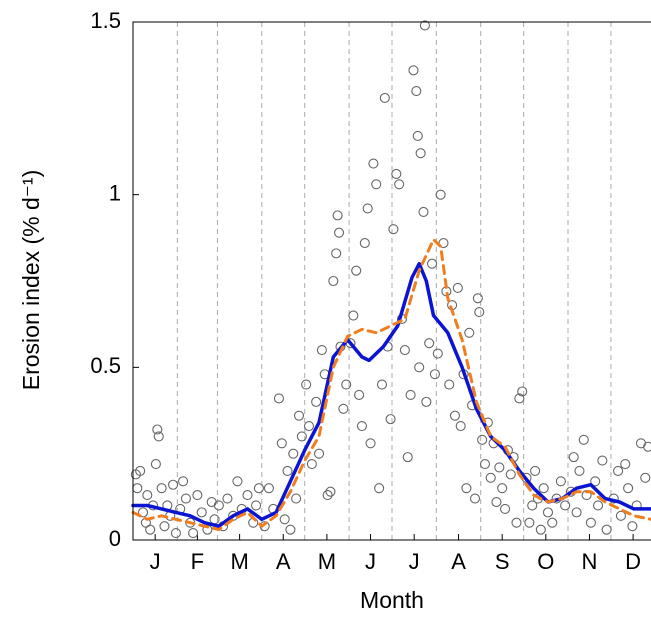 Image resolution: width=651 pixels, height=618 pixels. What do you see at coordinates (392, 600) in the screenshot?
I see `x-axis-title: Month` at bounding box center [392, 600].